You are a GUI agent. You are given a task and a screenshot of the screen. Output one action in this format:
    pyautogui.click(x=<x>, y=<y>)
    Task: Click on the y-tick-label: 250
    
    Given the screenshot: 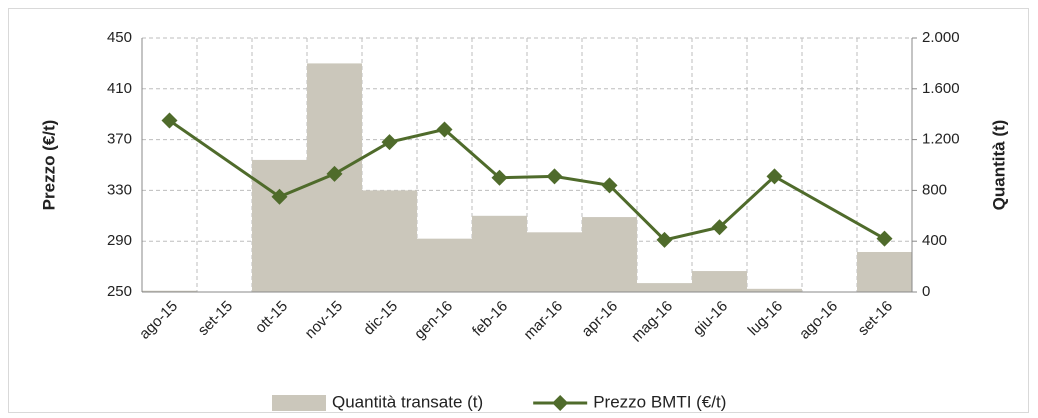 What is the action you would take?
    pyautogui.click(x=119, y=291)
    